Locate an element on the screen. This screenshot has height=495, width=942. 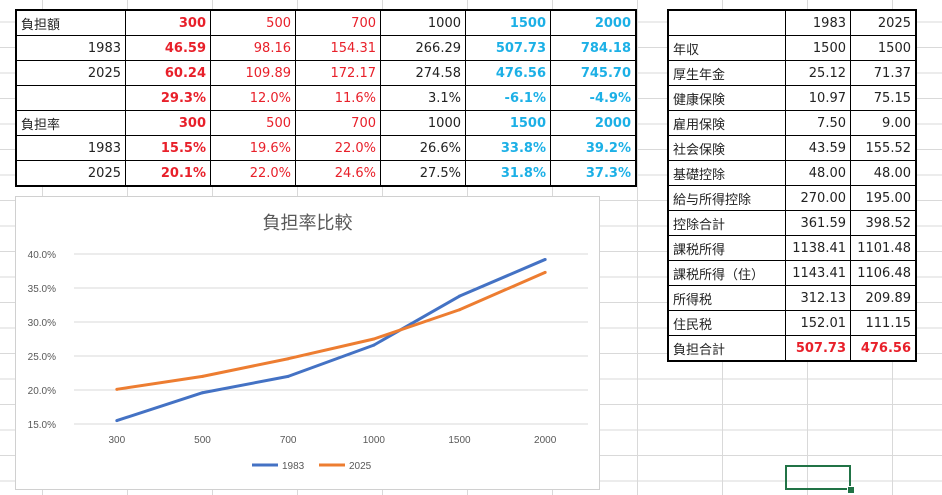
row-label: 社会保険 is located at coordinates (726, 148).